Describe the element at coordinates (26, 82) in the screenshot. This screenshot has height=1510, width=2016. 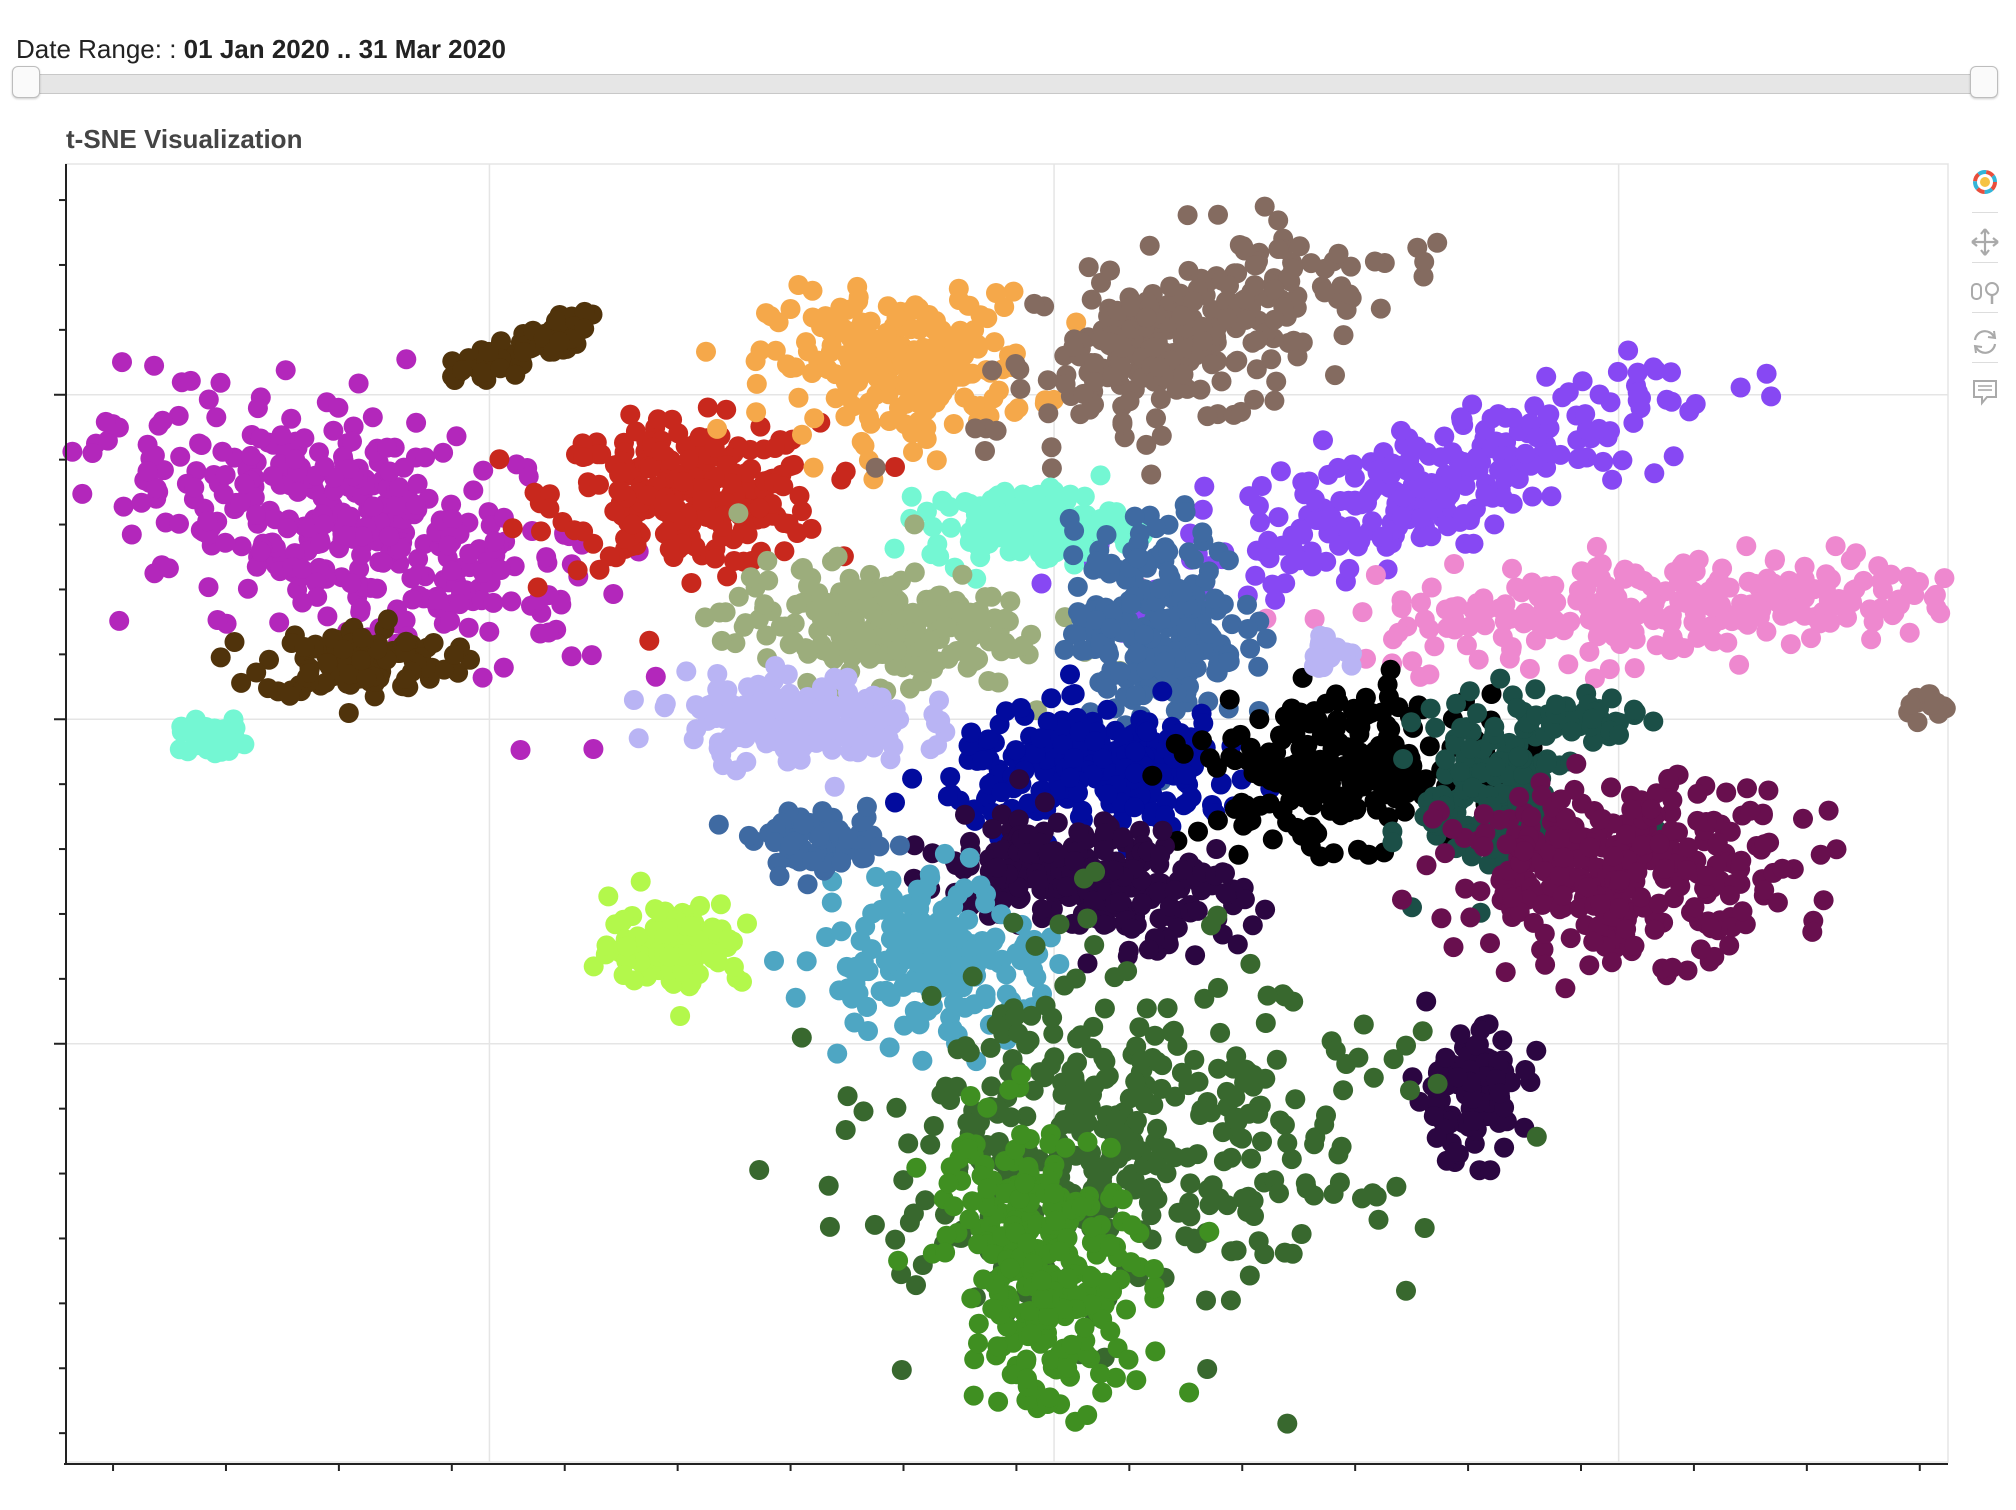
I see `date-range-start-handle` at that location.